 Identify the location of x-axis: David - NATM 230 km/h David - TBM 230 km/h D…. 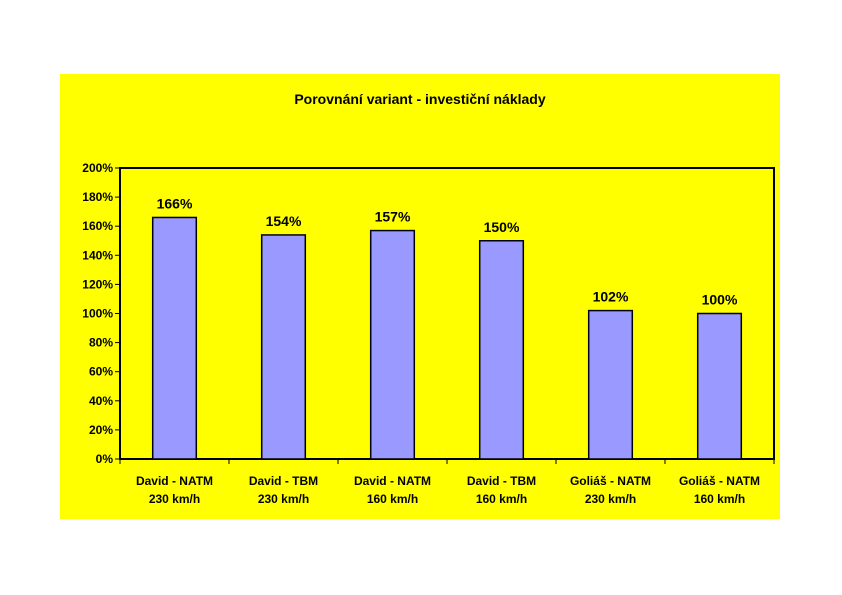
(447, 482).